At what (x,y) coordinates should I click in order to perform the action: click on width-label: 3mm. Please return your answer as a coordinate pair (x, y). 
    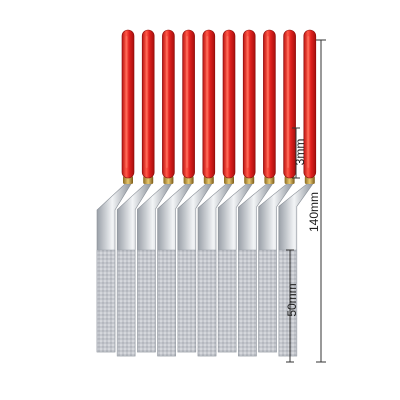
    Looking at the image, I should click on (300, 152).